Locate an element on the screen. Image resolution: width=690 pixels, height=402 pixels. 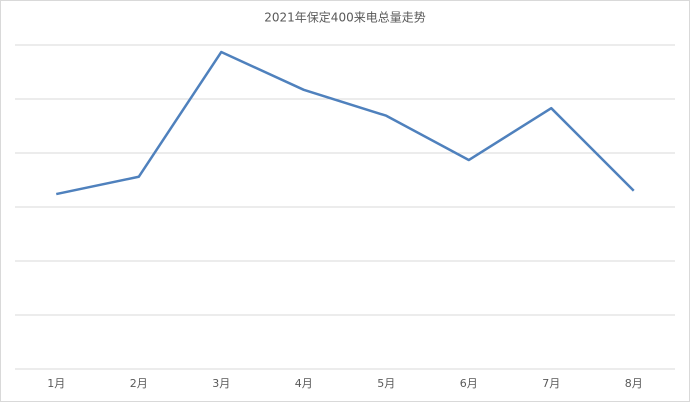
chart-title: 2021年保定400来电总量走势 is located at coordinates (344, 17).